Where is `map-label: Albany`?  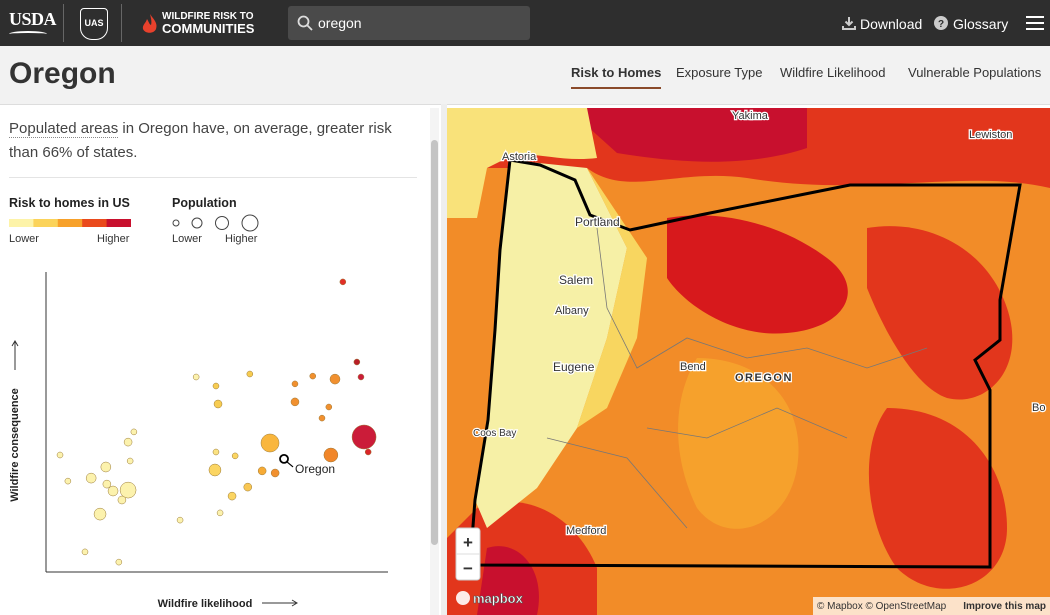
map-label: Albany is located at coordinates (572, 311).